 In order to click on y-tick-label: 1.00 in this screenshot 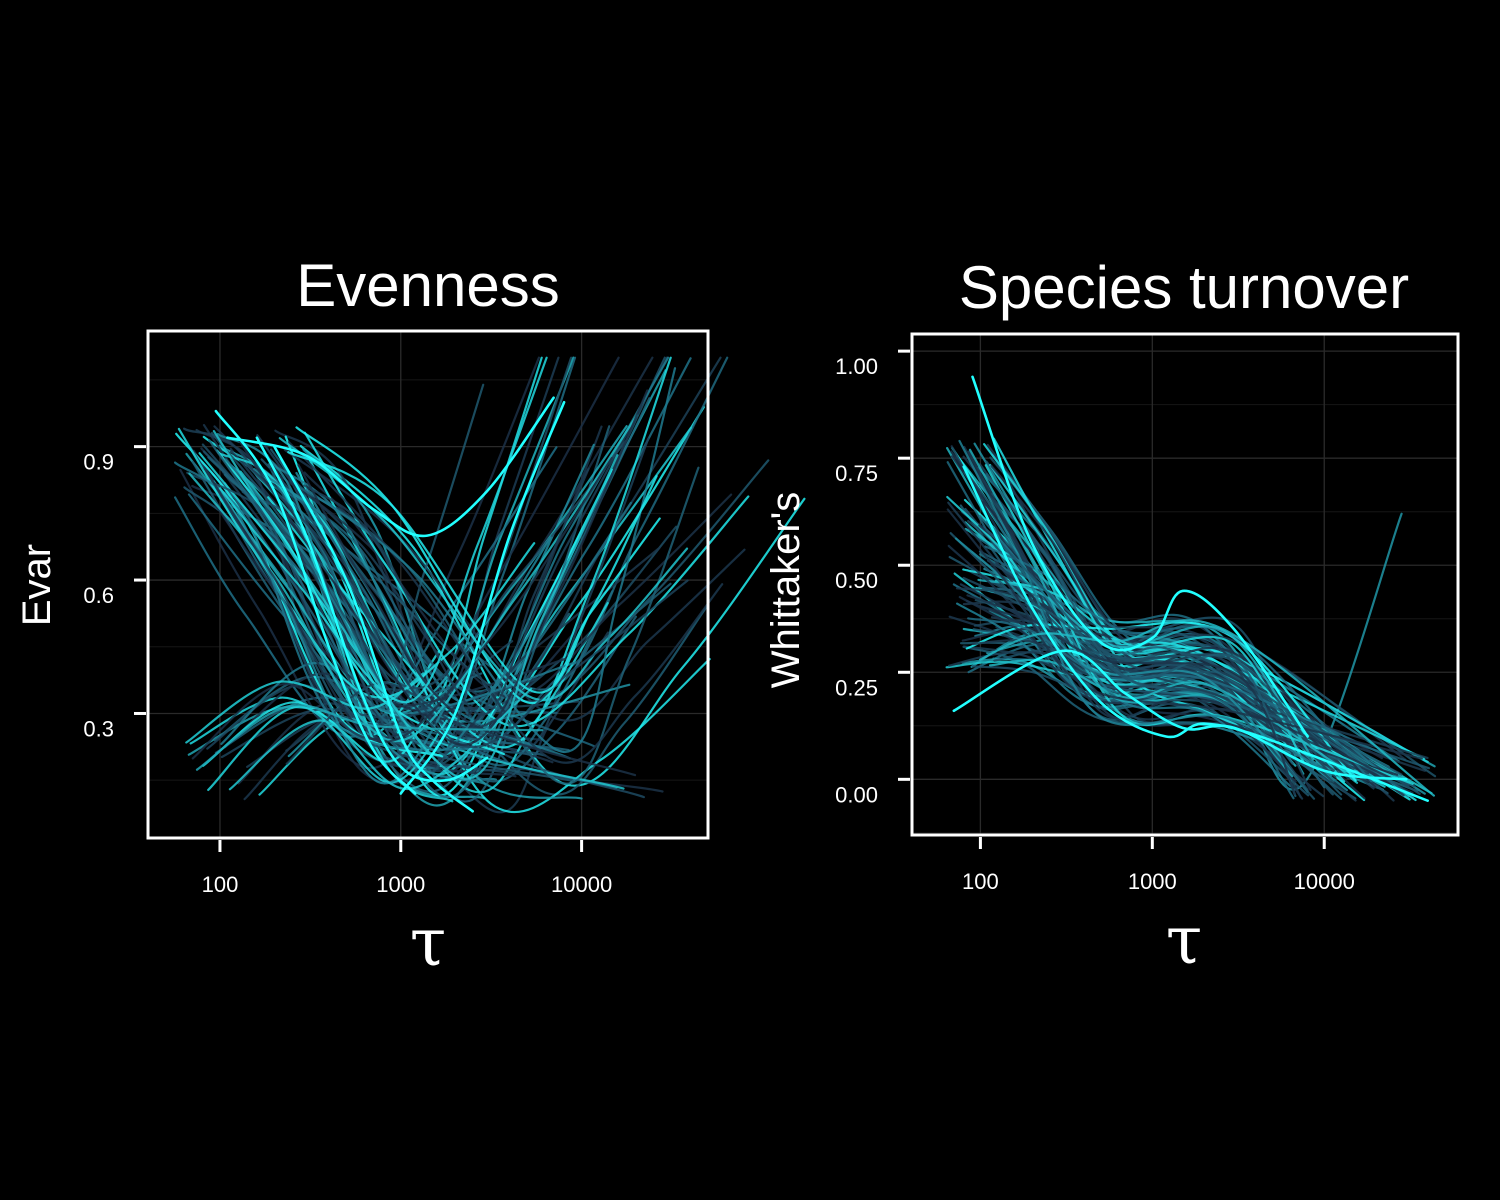, I will do `click(856, 366)`.